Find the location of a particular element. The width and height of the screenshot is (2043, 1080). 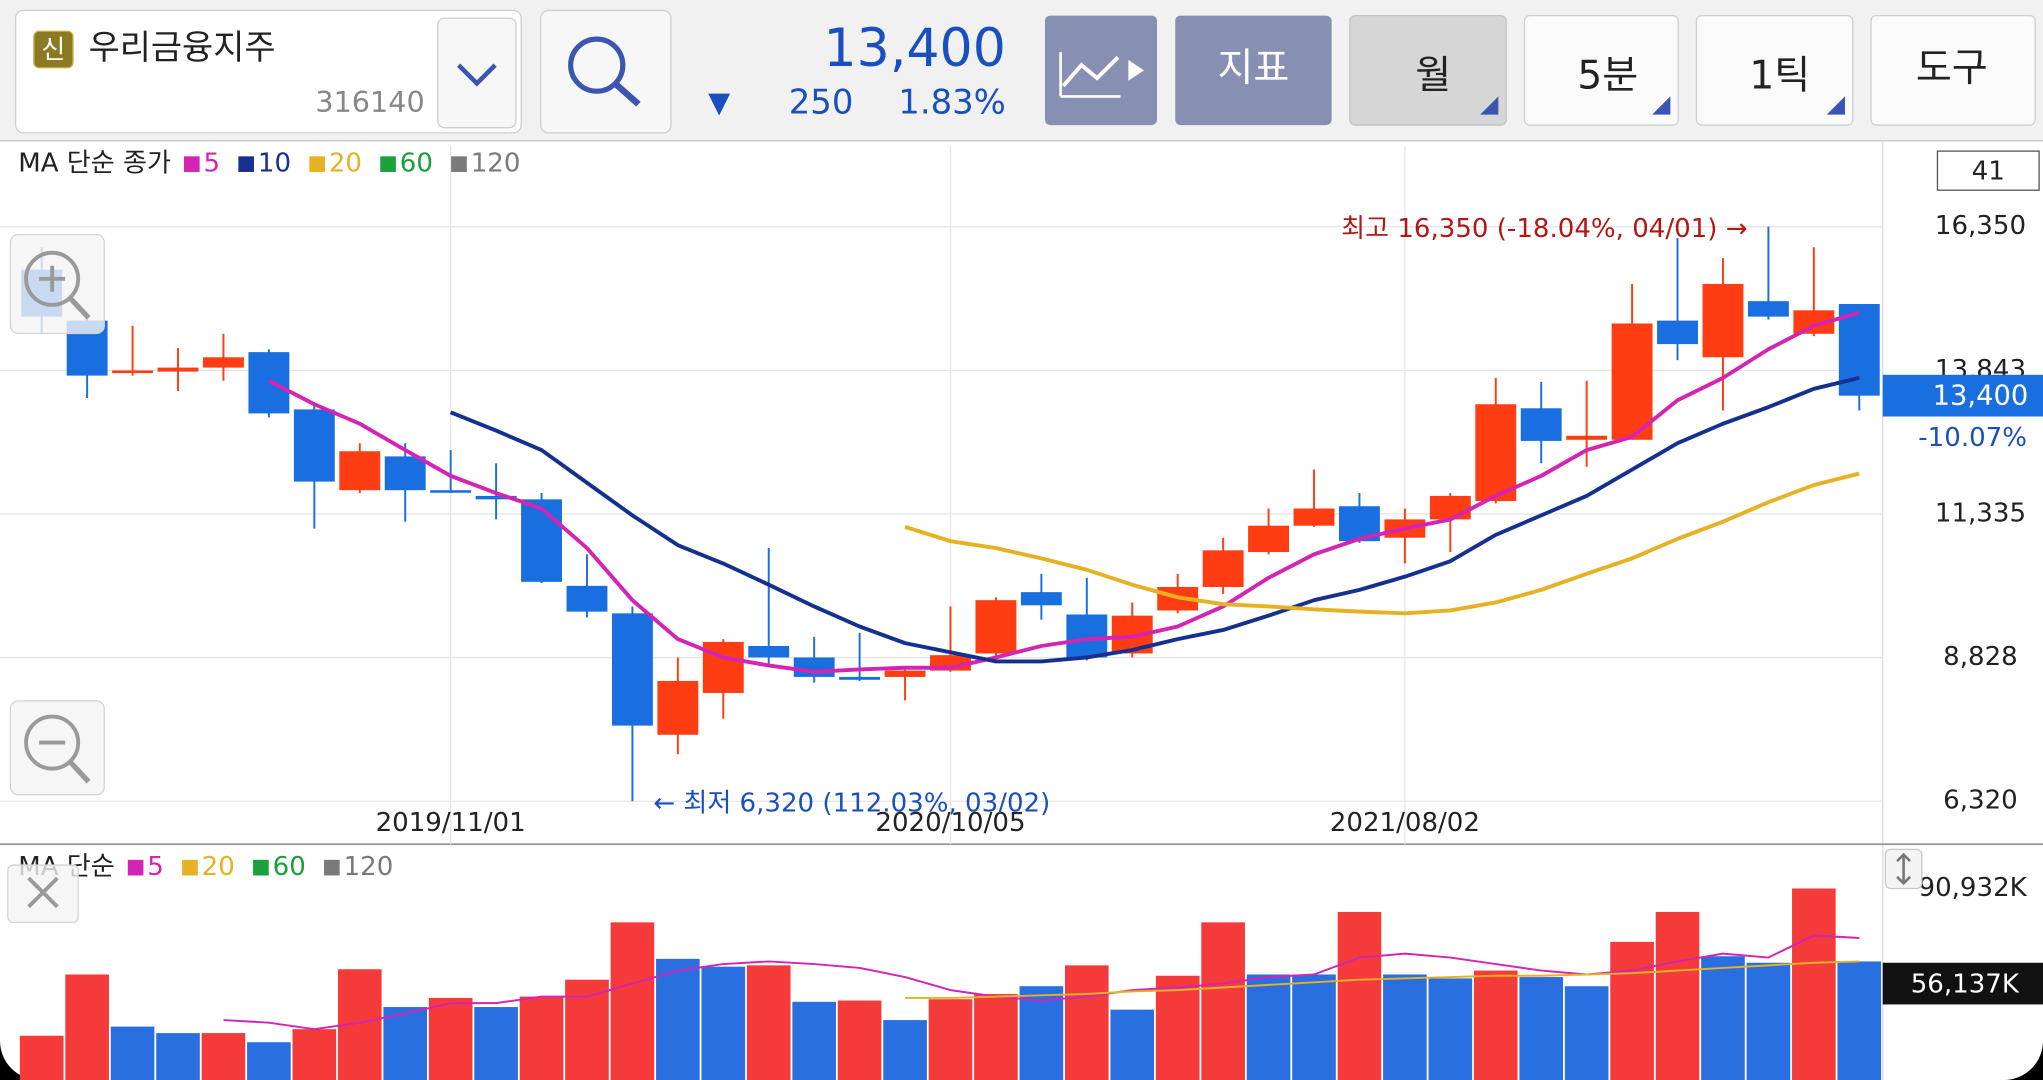

current-volume-label: 56,137K is located at coordinates (1965, 984).